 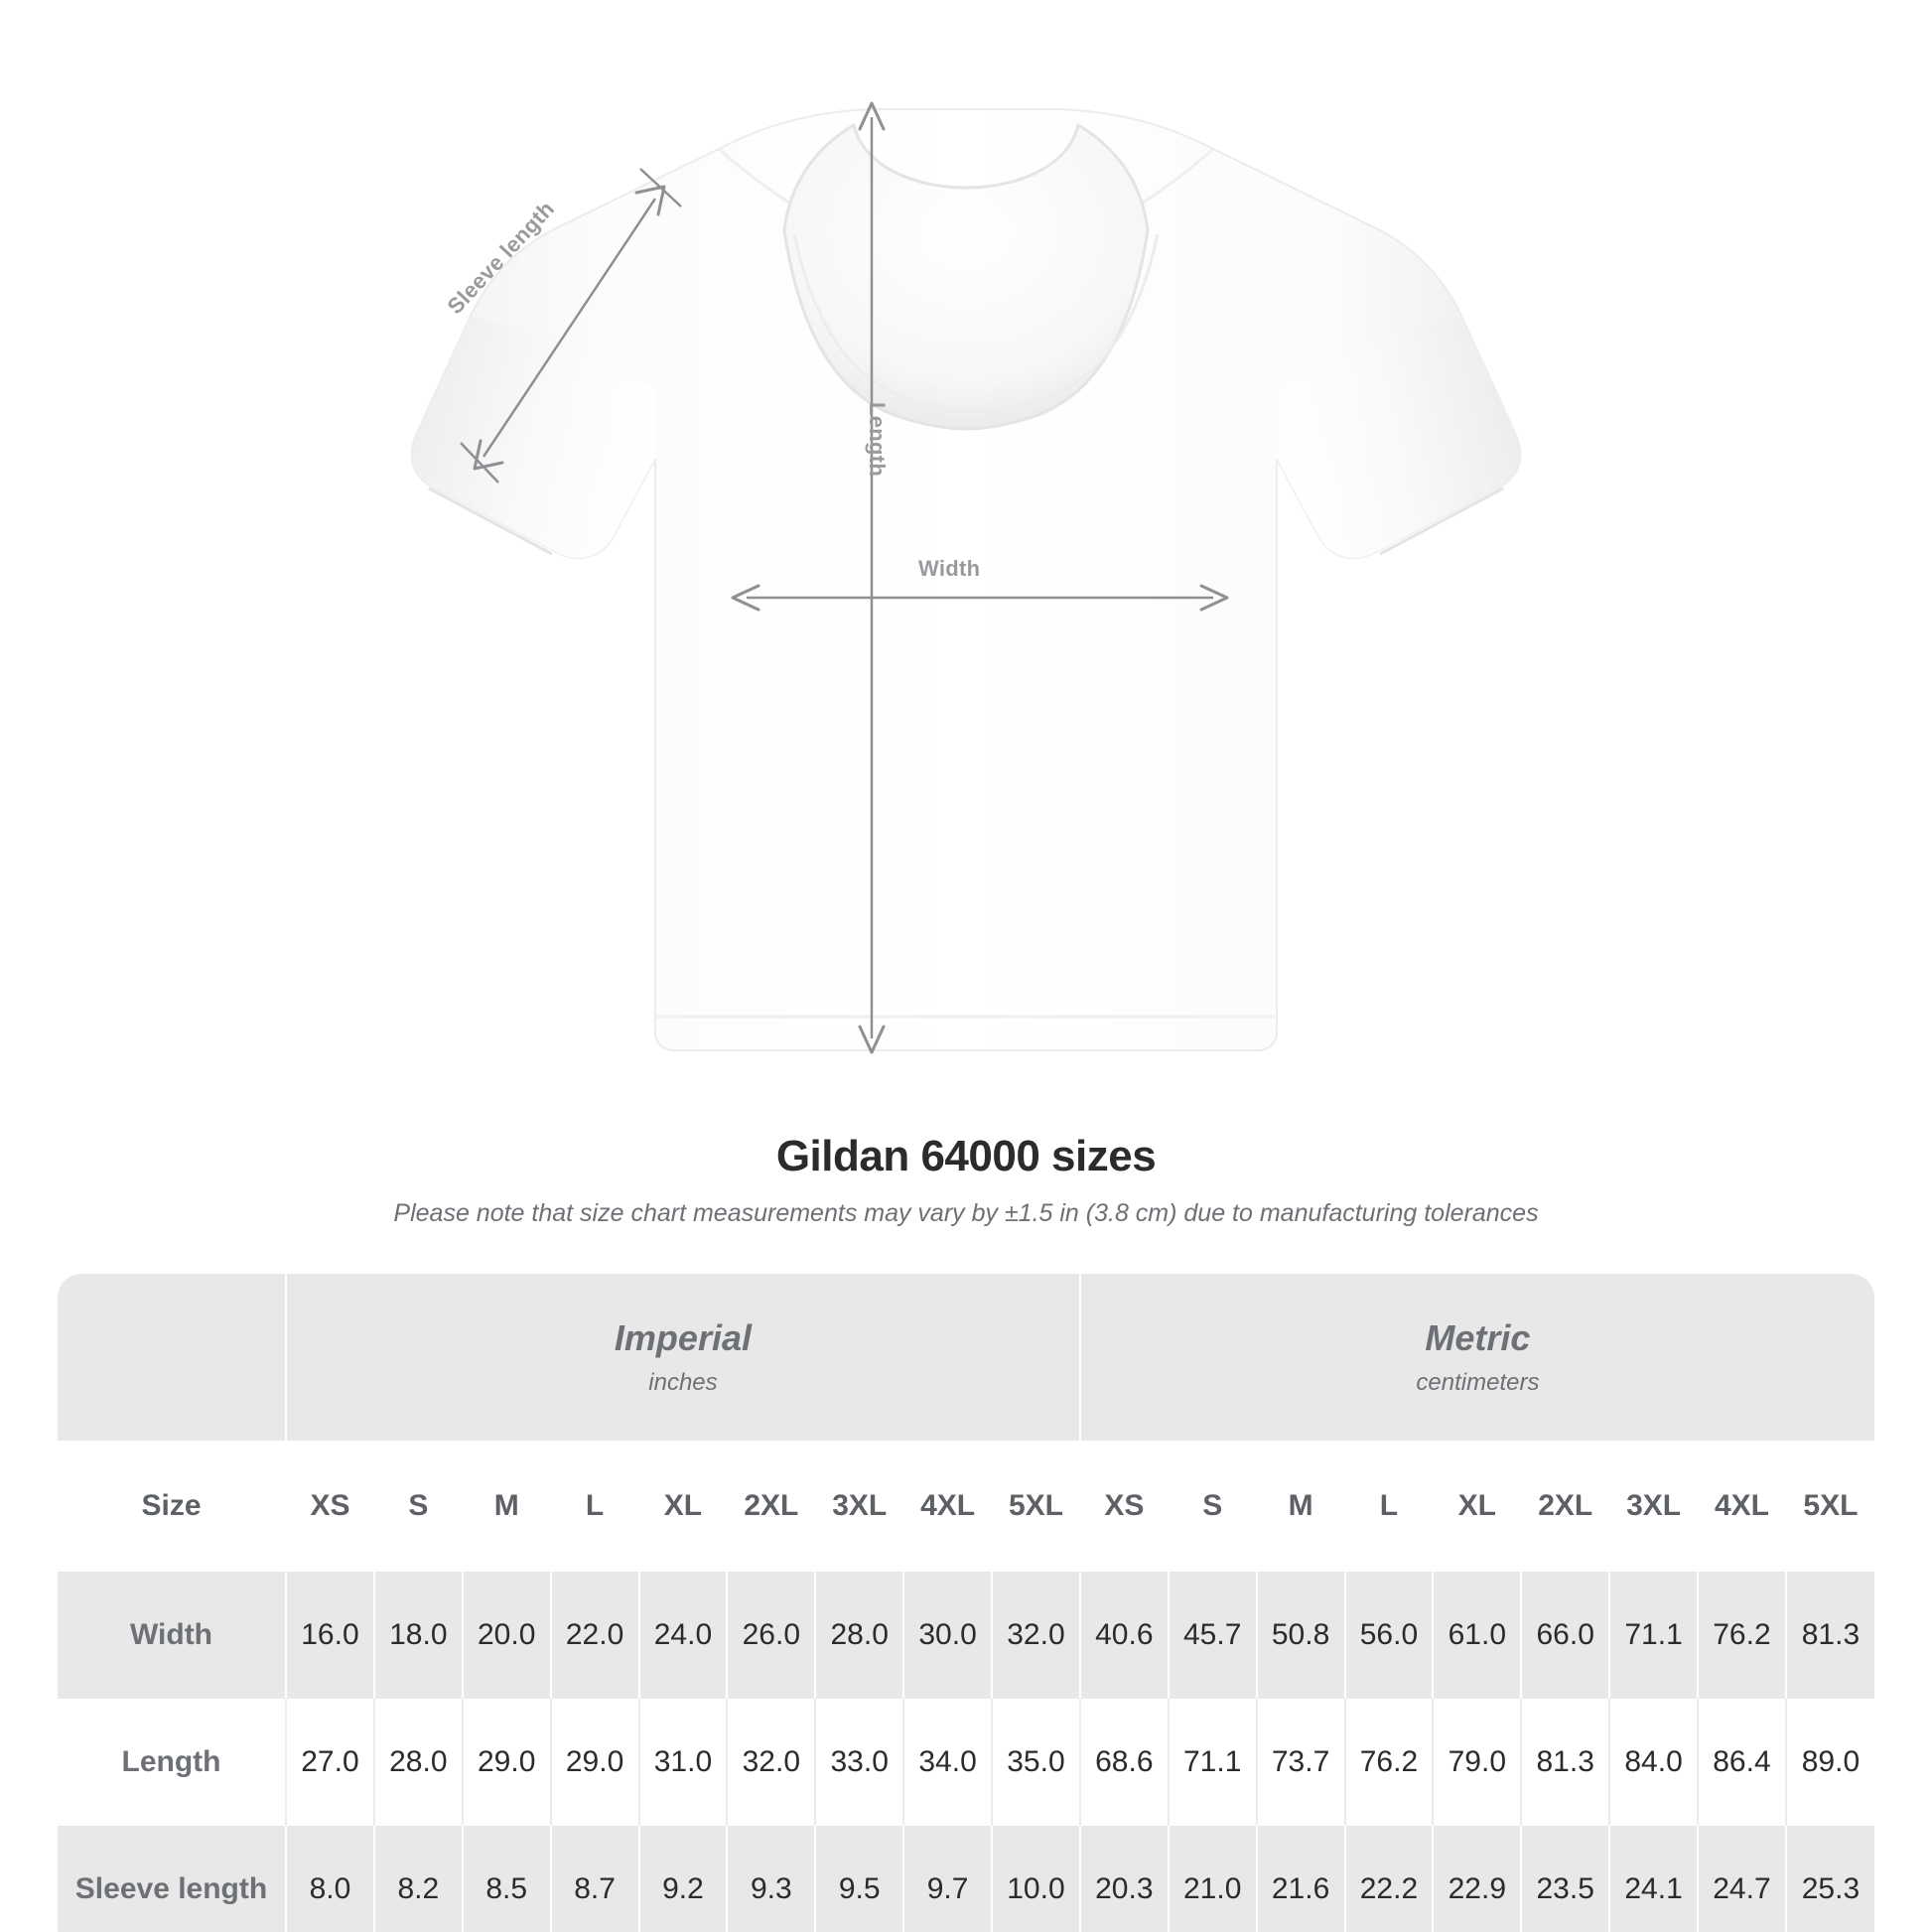 What do you see at coordinates (1477, 1636) in the screenshot?
I see `cell-width-metric-xl: 61.0` at bounding box center [1477, 1636].